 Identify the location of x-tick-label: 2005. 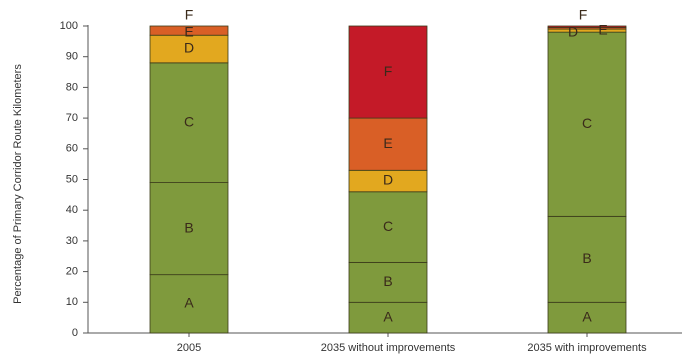
(189, 348).